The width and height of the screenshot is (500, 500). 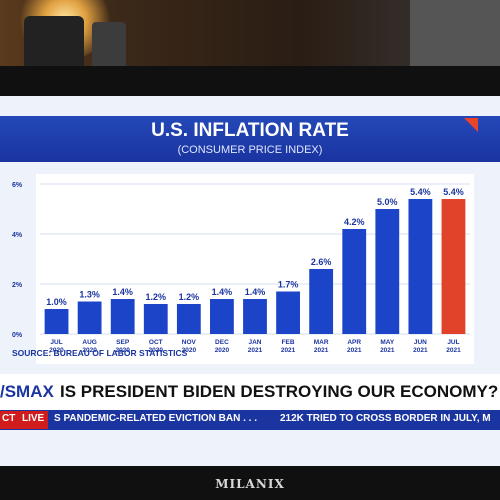 I want to click on ticker-story-2: 212K TRIED TO CROSS BORDER IN JULY, M, so click(x=385, y=418).